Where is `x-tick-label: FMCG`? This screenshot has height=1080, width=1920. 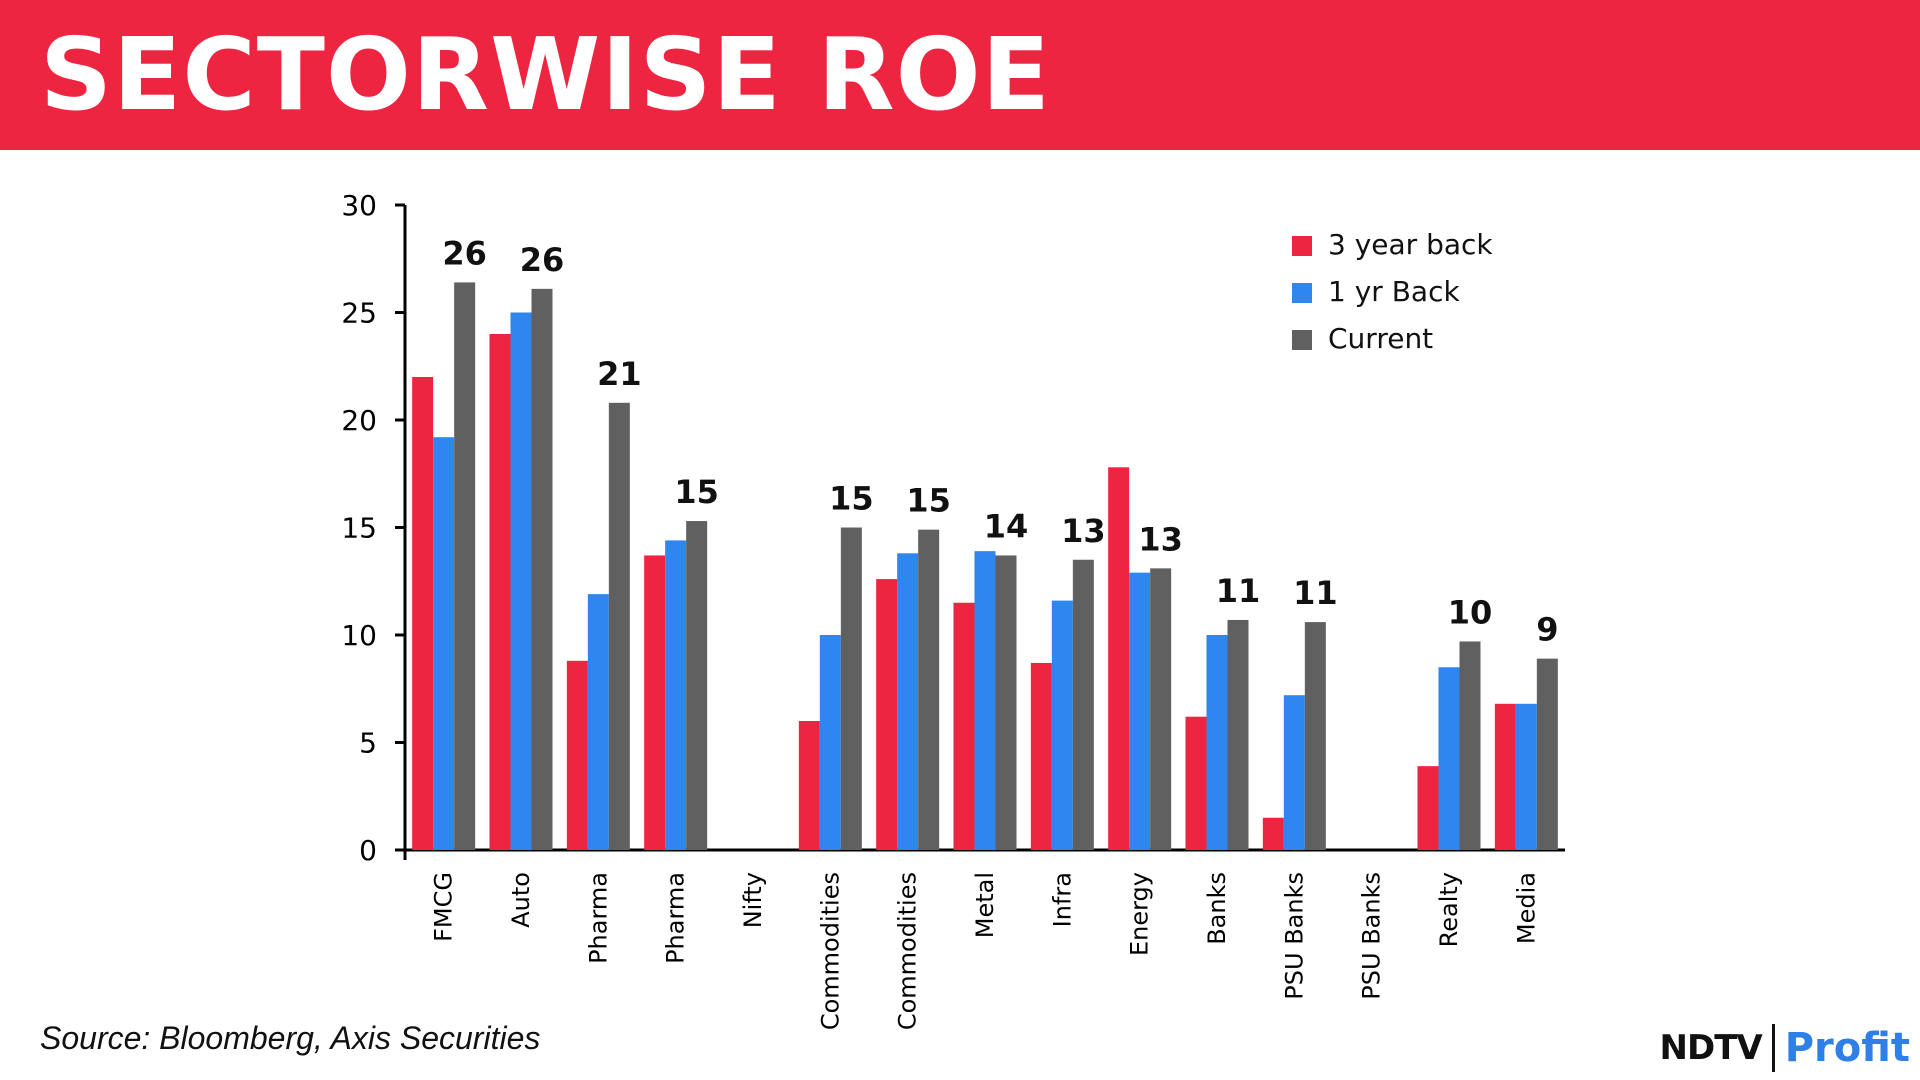 x-tick-label: FMCG is located at coordinates (444, 907).